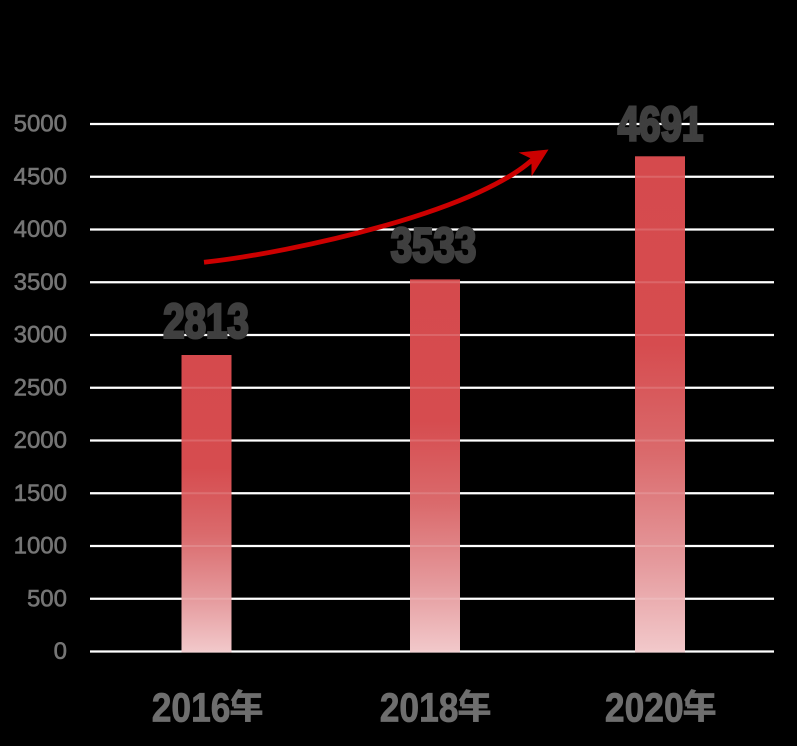 This screenshot has width=797, height=746. Describe the element at coordinates (60, 651) in the screenshot. I see `svg-text: 0` at that location.